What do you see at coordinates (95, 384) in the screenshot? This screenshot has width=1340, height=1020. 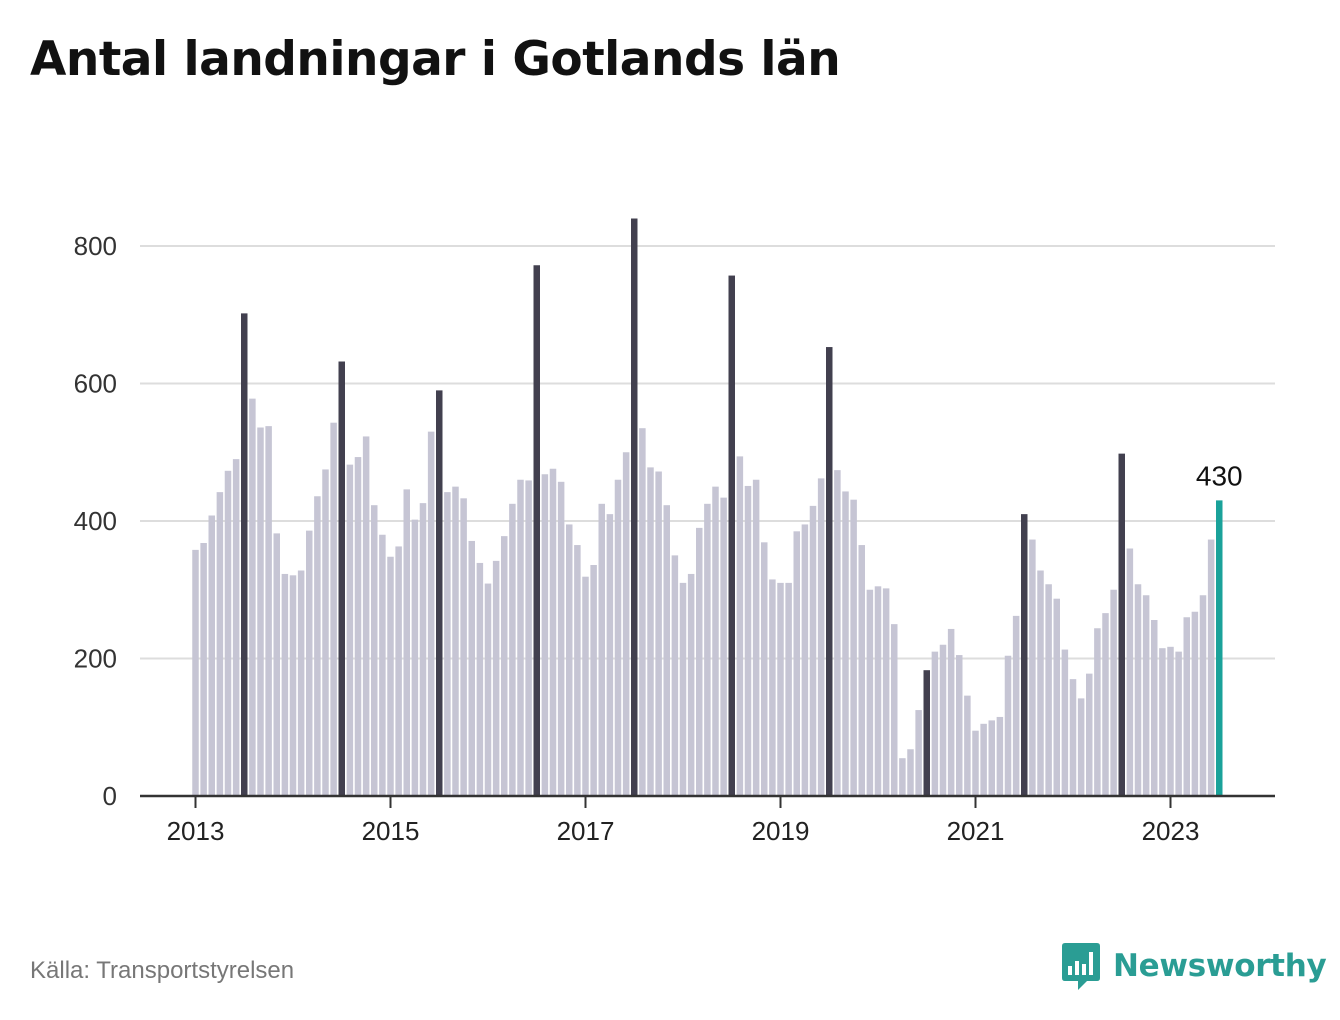 I see `y-tick-label: 600` at bounding box center [95, 384].